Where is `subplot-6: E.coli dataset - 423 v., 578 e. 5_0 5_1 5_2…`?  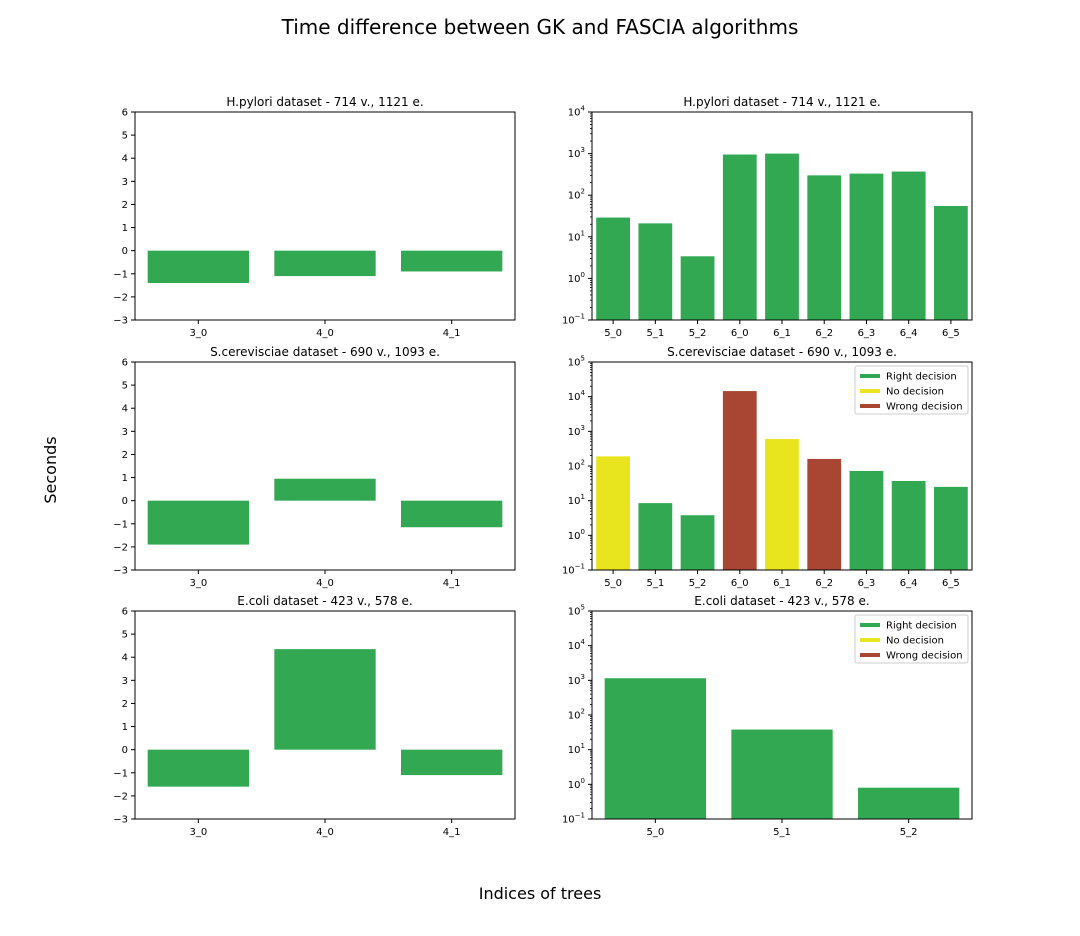 subplot-6: E.coli dataset - 423 v., 578 e. 5_0 5_1 5_2… is located at coordinates (767, 716).